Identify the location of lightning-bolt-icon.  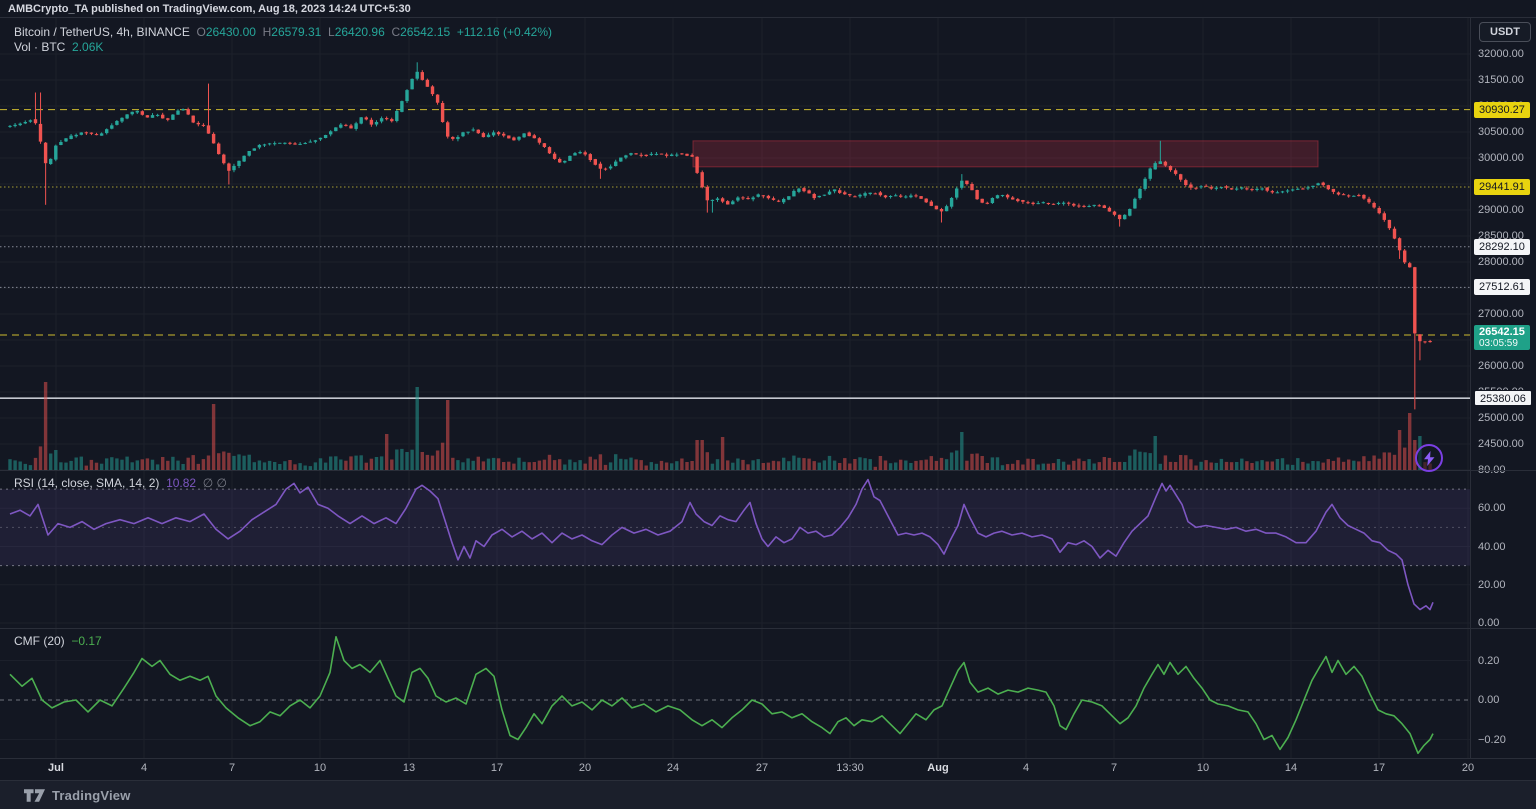
(1428, 458).